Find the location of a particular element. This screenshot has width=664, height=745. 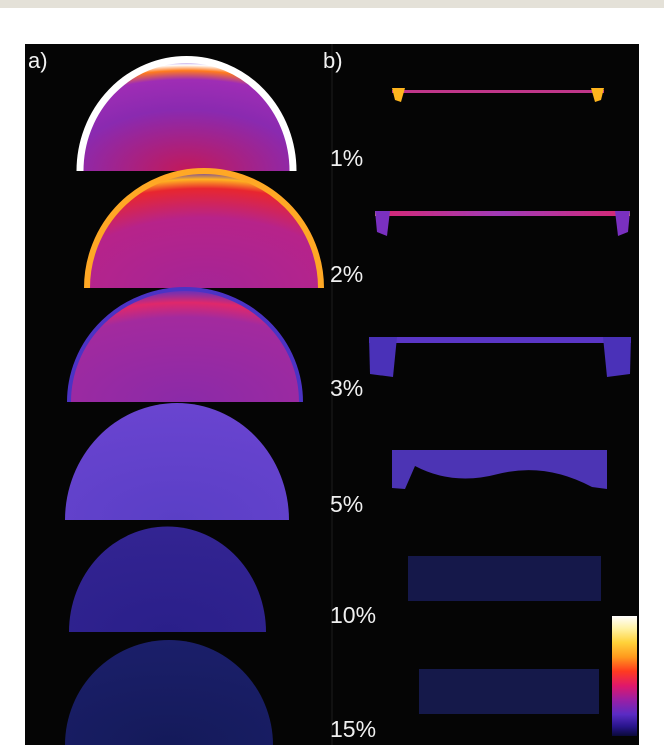

label-1-percent: 1% is located at coordinates (347, 158).